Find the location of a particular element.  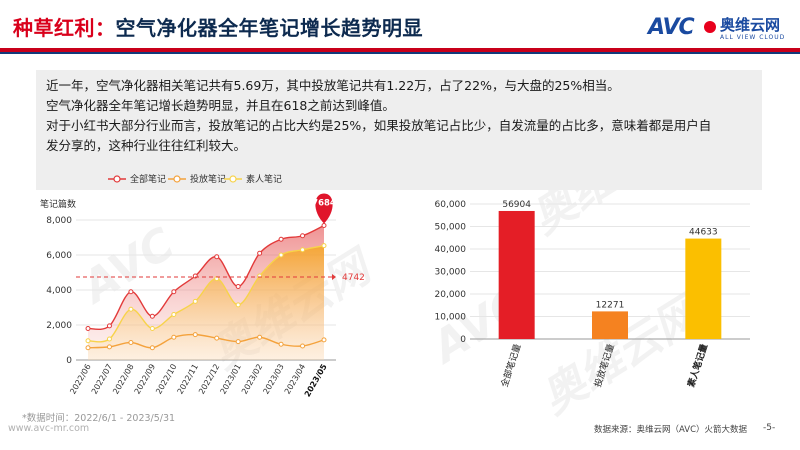

header-divider-blue is located at coordinates (400, 53).